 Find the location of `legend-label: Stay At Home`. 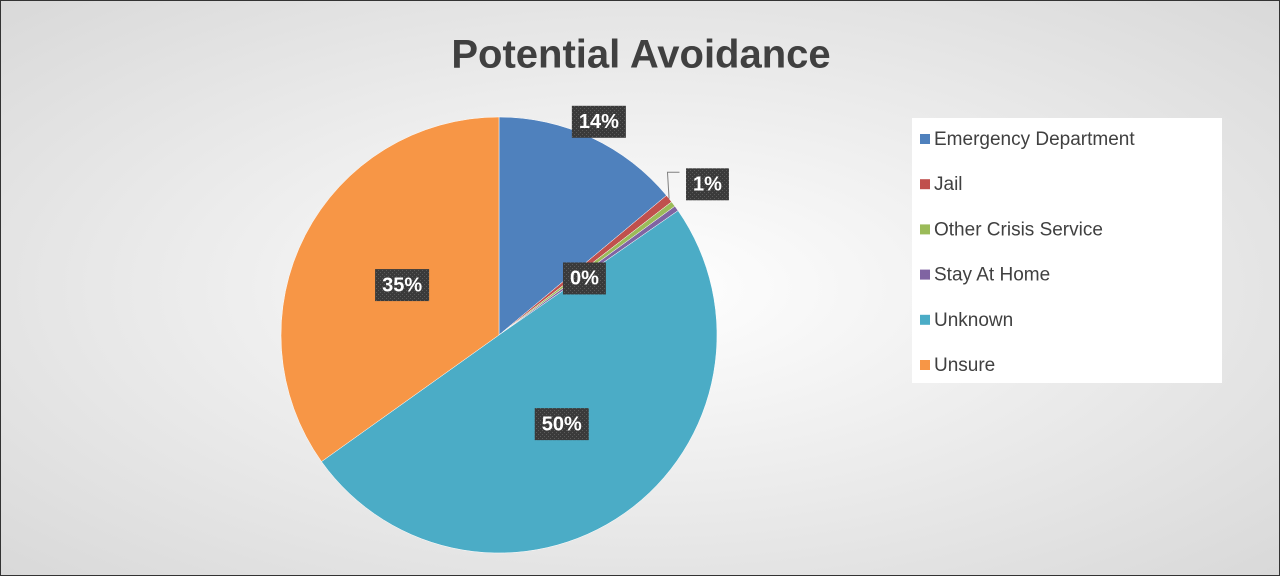

legend-label: Stay At Home is located at coordinates (992, 275).